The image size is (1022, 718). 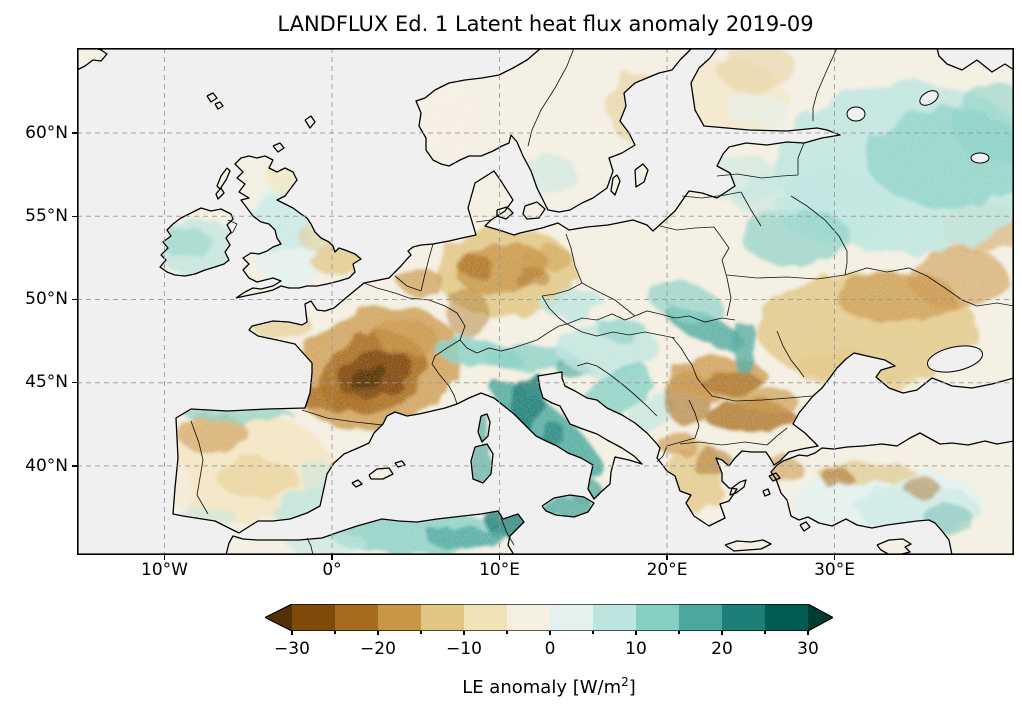 What do you see at coordinates (550, 649) in the screenshot?
I see `colorbar-tick-label: 0` at bounding box center [550, 649].